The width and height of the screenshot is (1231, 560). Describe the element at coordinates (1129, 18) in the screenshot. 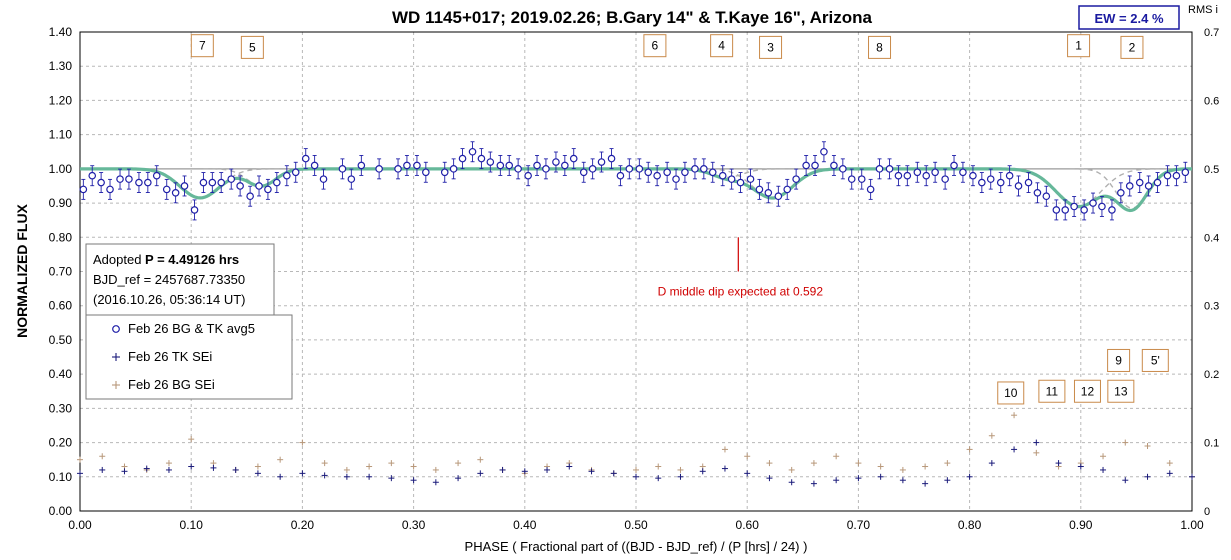

I see `ew-label: EW = 2.4 %` at that location.